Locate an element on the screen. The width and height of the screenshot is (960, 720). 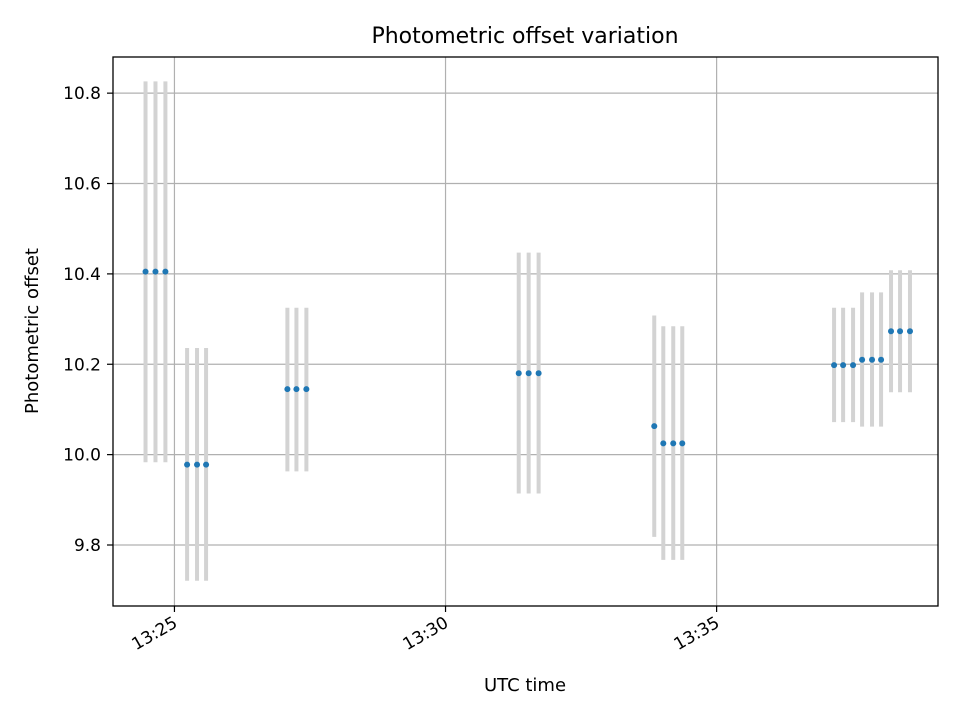
y-tick-label: 9.8 is located at coordinates (87, 546).